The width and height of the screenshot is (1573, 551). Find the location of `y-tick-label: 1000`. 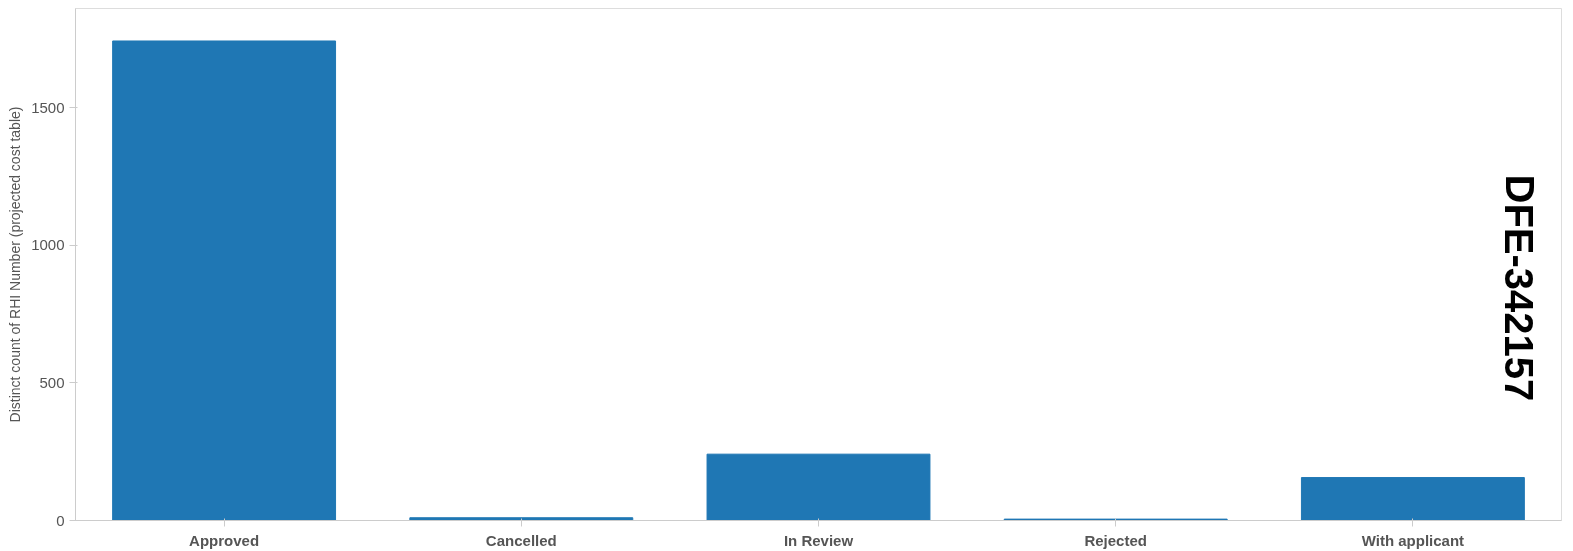

y-tick-label: 1000 is located at coordinates (48, 245).